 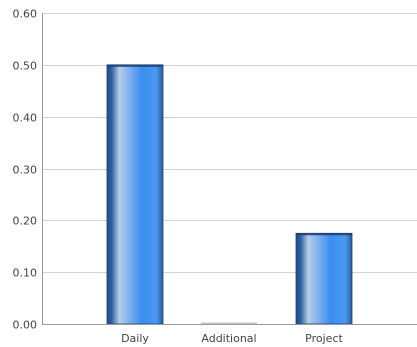 I want to click on y-tick-label: 0.50, so click(x=25, y=66).